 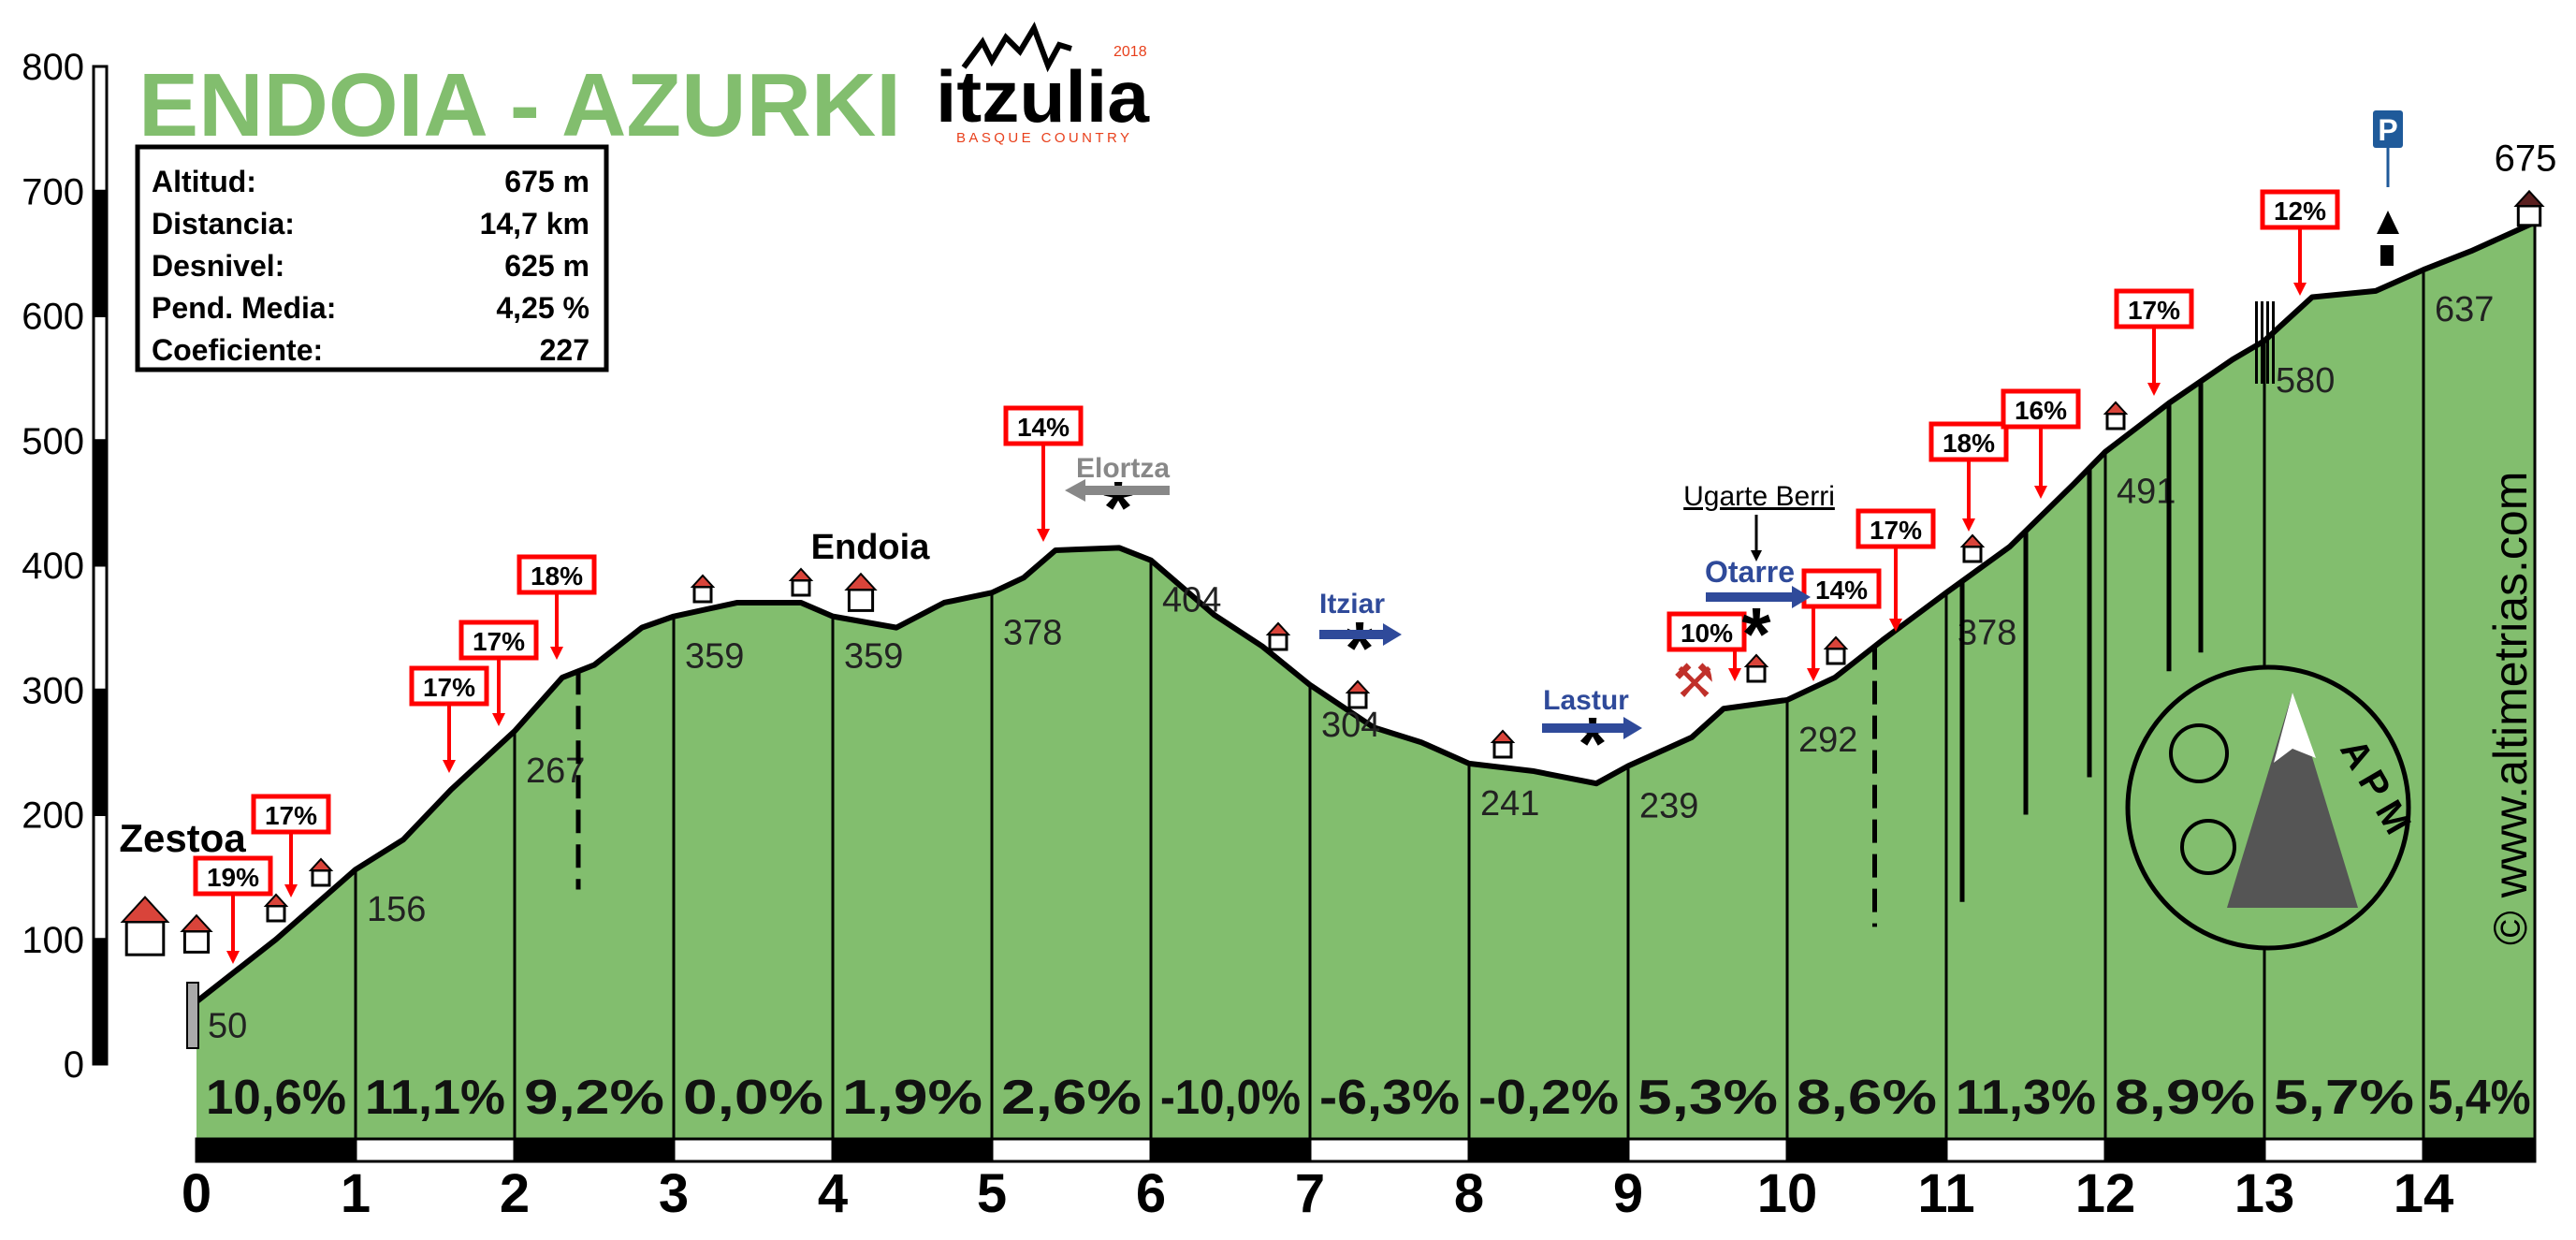 What do you see at coordinates (534, 224) in the screenshot?
I see `stat-value: 14,7 km` at bounding box center [534, 224].